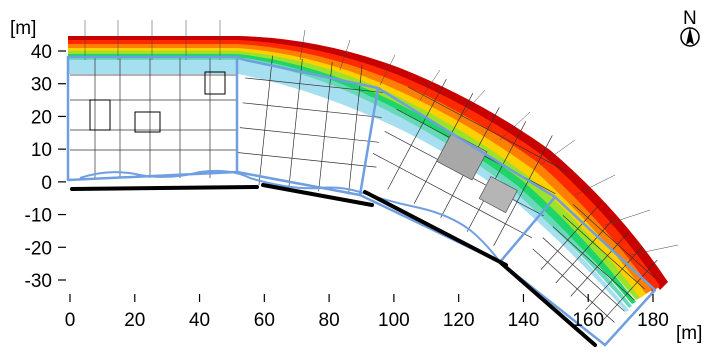 This screenshot has height=364, width=715. What do you see at coordinates (38, 248) in the screenshot?
I see `y-tick-label: -20` at bounding box center [38, 248].